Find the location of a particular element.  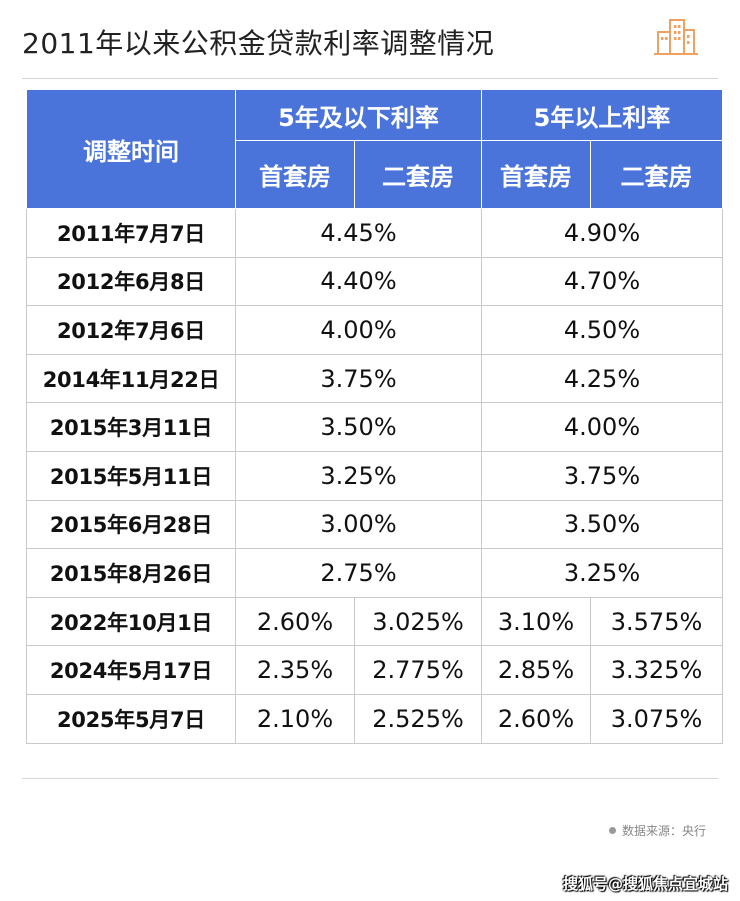

short-second-rate: 2.525% is located at coordinates (418, 718).